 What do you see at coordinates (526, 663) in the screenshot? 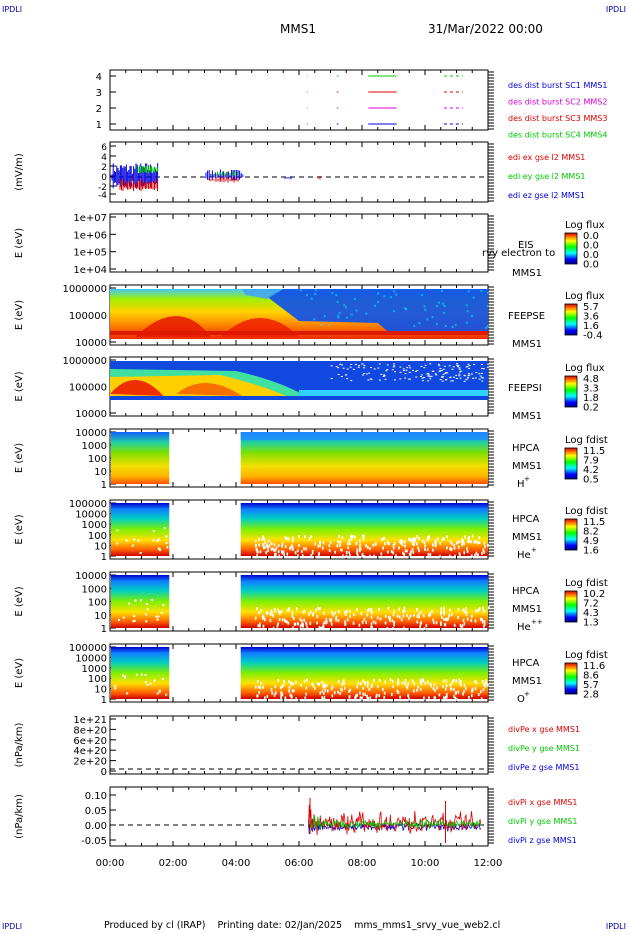
I see `instrument-label: HPCA` at bounding box center [526, 663].